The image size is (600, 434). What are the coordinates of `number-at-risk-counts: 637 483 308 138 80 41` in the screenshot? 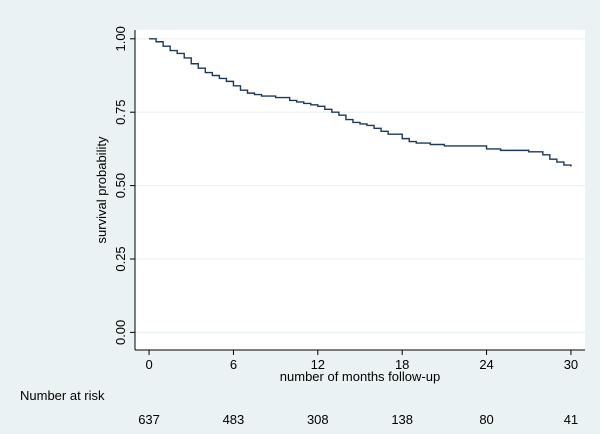 It's located at (358, 419).